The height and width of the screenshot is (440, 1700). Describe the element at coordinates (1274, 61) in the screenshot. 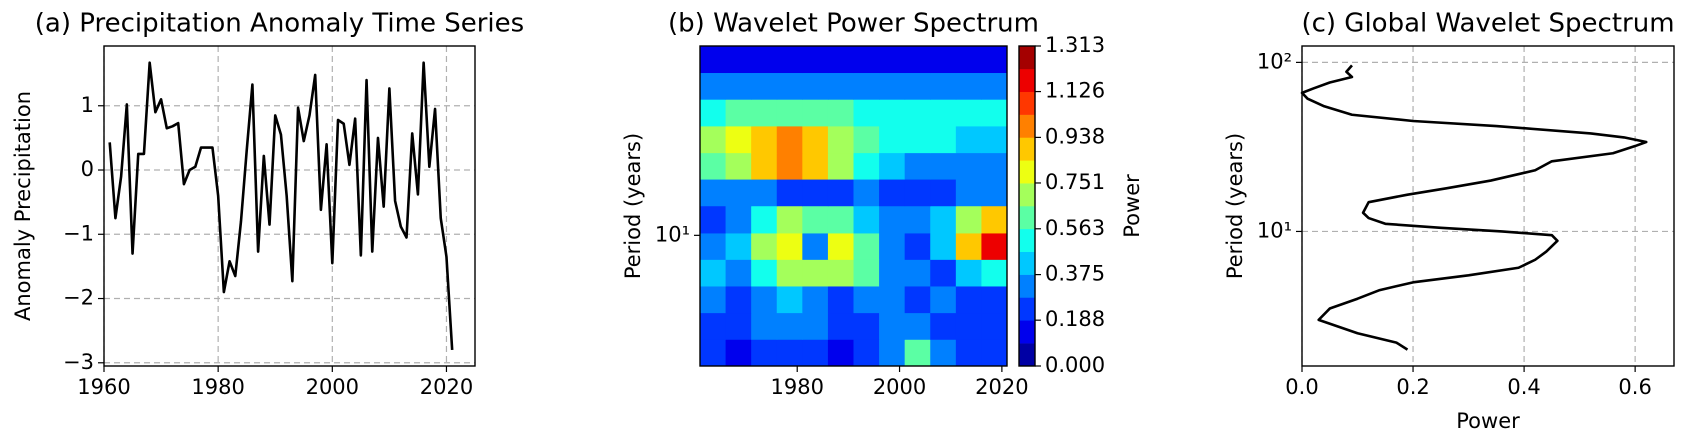

I see `y-tick-label: 10²` at that location.